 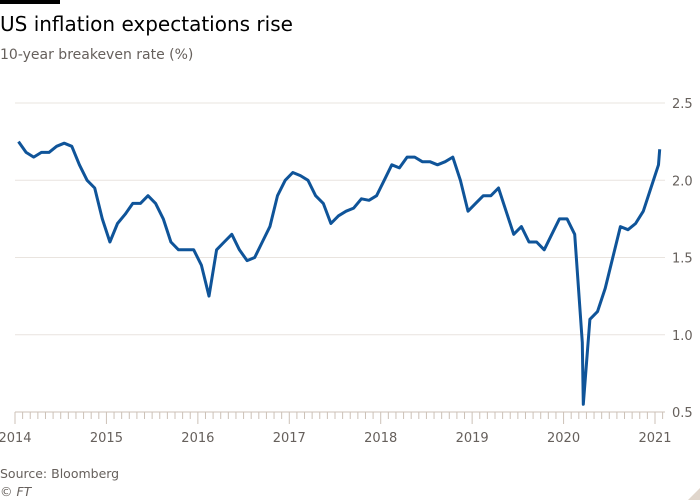 What do you see at coordinates (60, 473) in the screenshot?
I see `source-note: Source: Bloomberg` at bounding box center [60, 473].